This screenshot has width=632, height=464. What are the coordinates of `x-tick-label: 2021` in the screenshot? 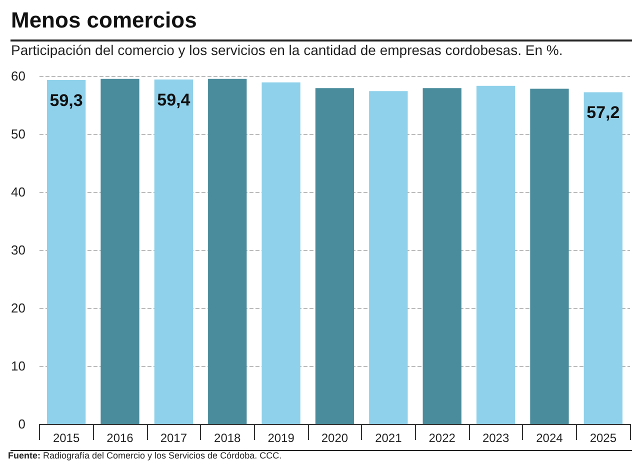 It's located at (388, 438).